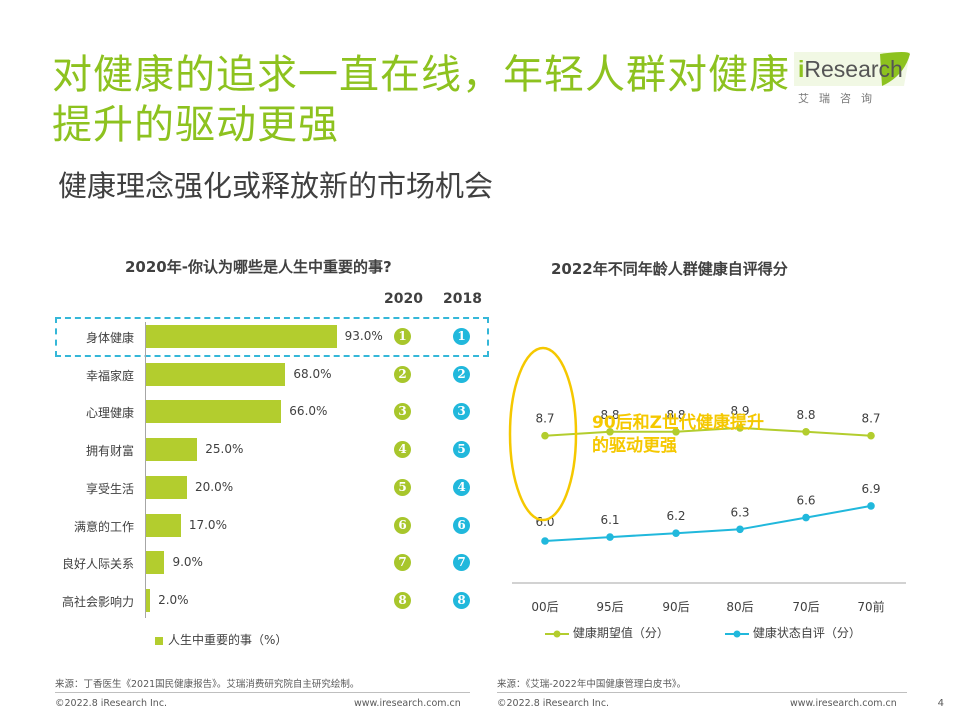 The image size is (960, 720). Describe the element at coordinates (669, 269) in the screenshot. I see `right-chart-title: 2022年不同年龄人群健康自评得分` at that location.